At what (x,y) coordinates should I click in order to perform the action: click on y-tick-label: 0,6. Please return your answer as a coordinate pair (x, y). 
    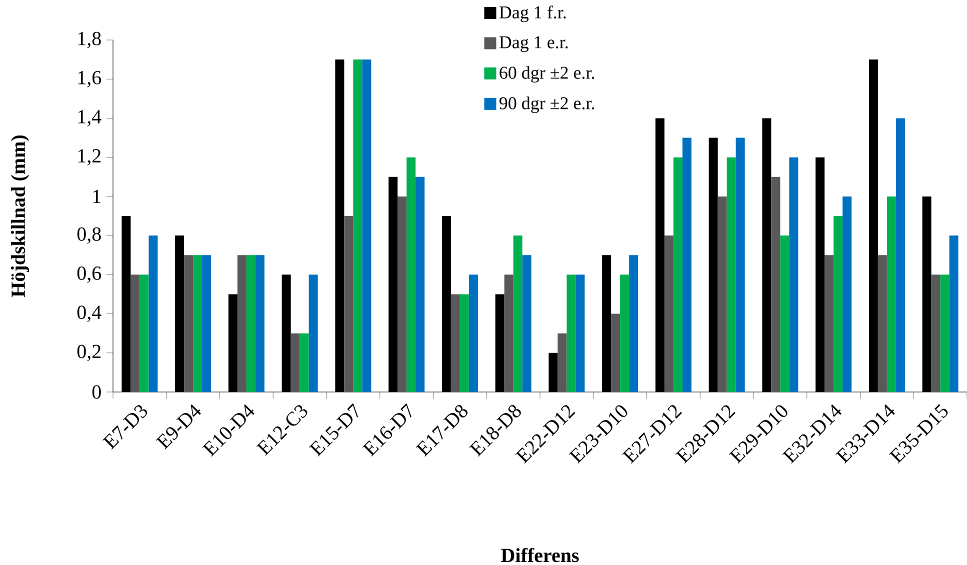
    Looking at the image, I should click on (89, 274).